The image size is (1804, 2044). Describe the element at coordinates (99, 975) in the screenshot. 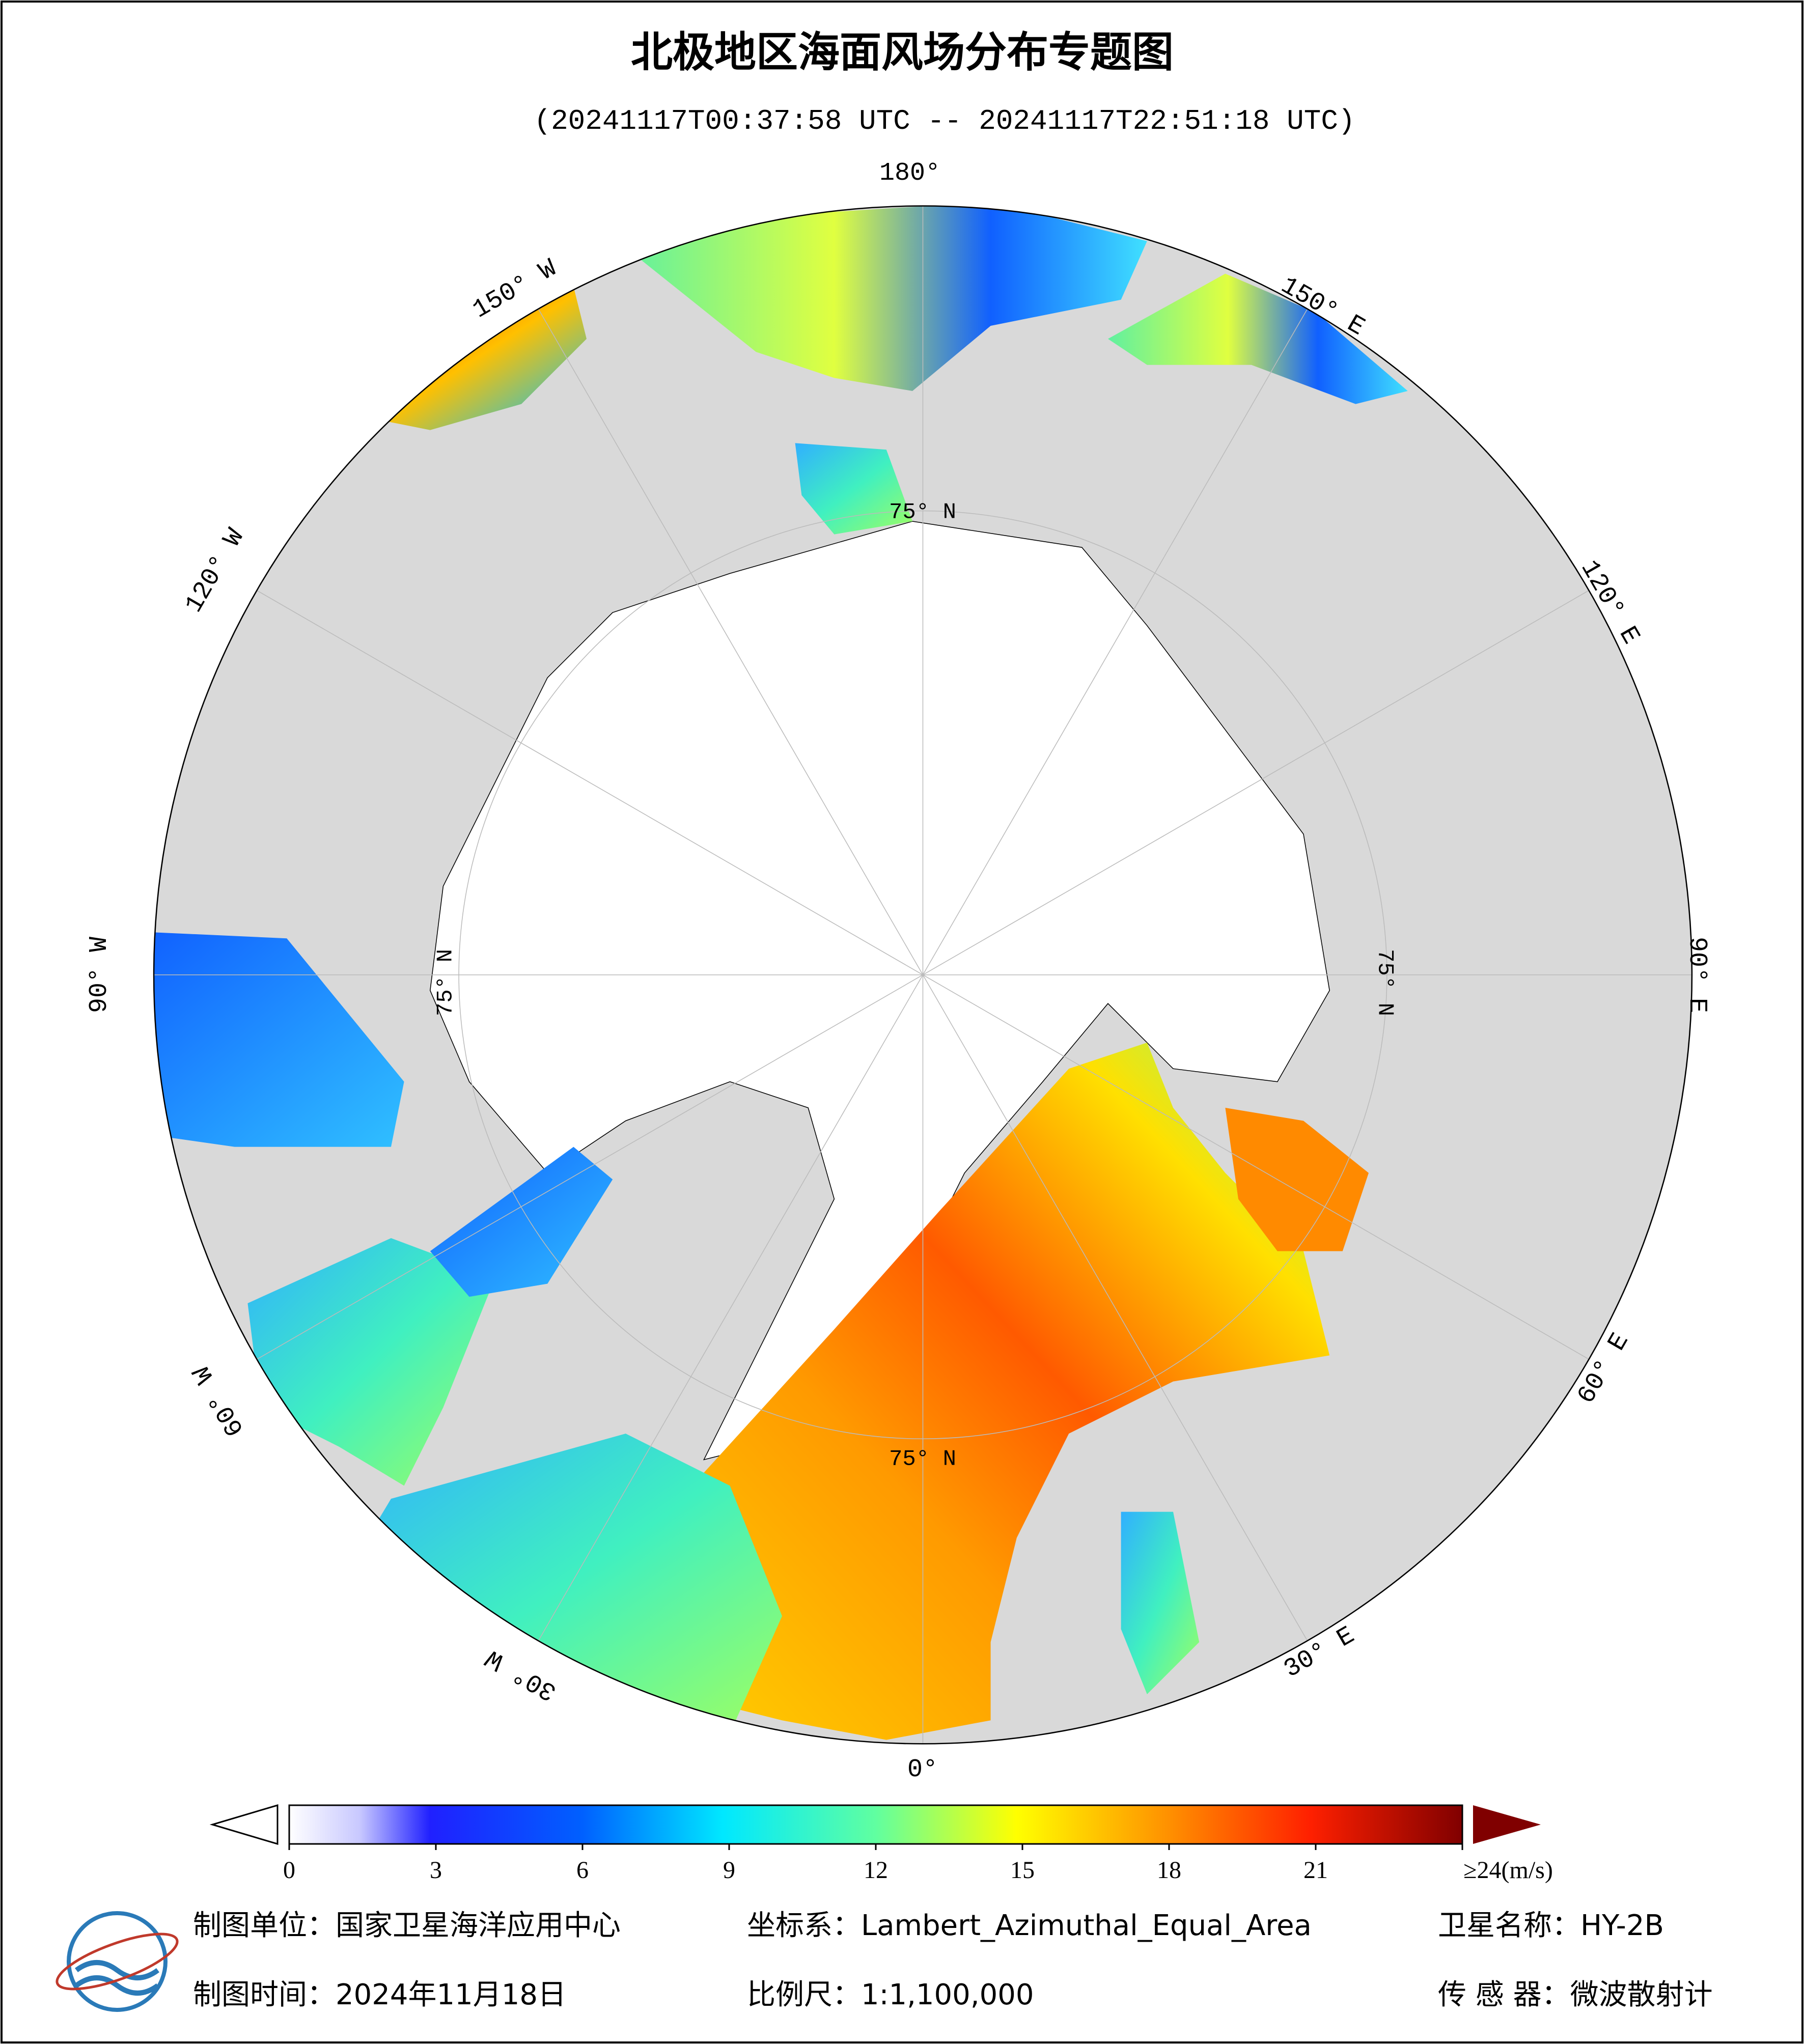

I see `lon-label: 90° W` at that location.